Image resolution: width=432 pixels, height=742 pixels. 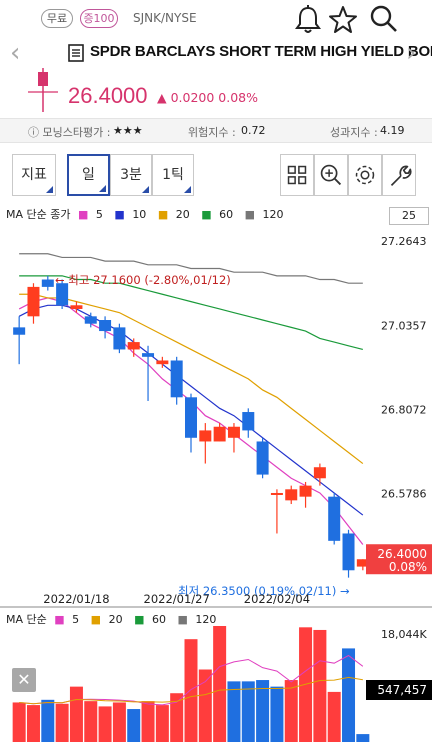 I want to click on margin-badge: 증100, so click(x=99, y=18).